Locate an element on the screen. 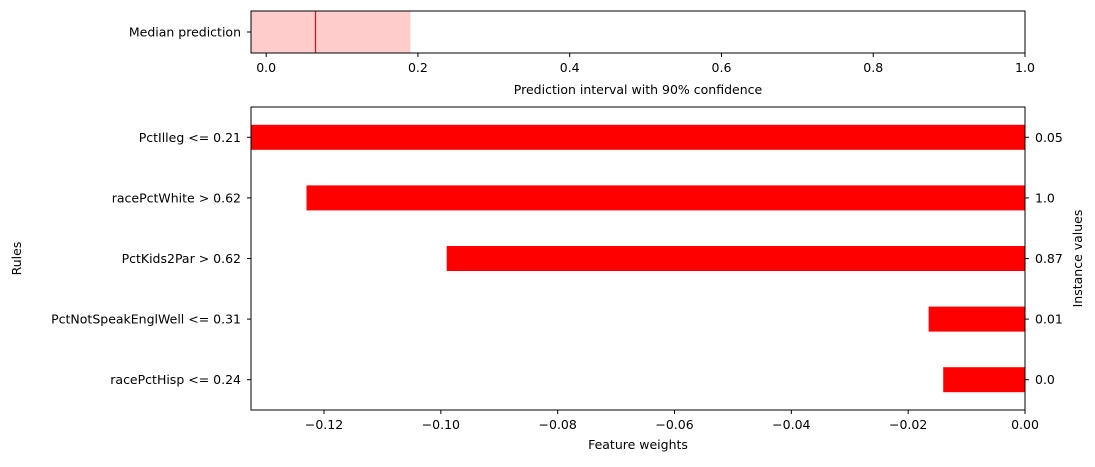 This screenshot has width=1095, height=467. interval-x-axis: 0.0 0.2 0.4 0.6 0.8 1.0 is located at coordinates (645, 64).